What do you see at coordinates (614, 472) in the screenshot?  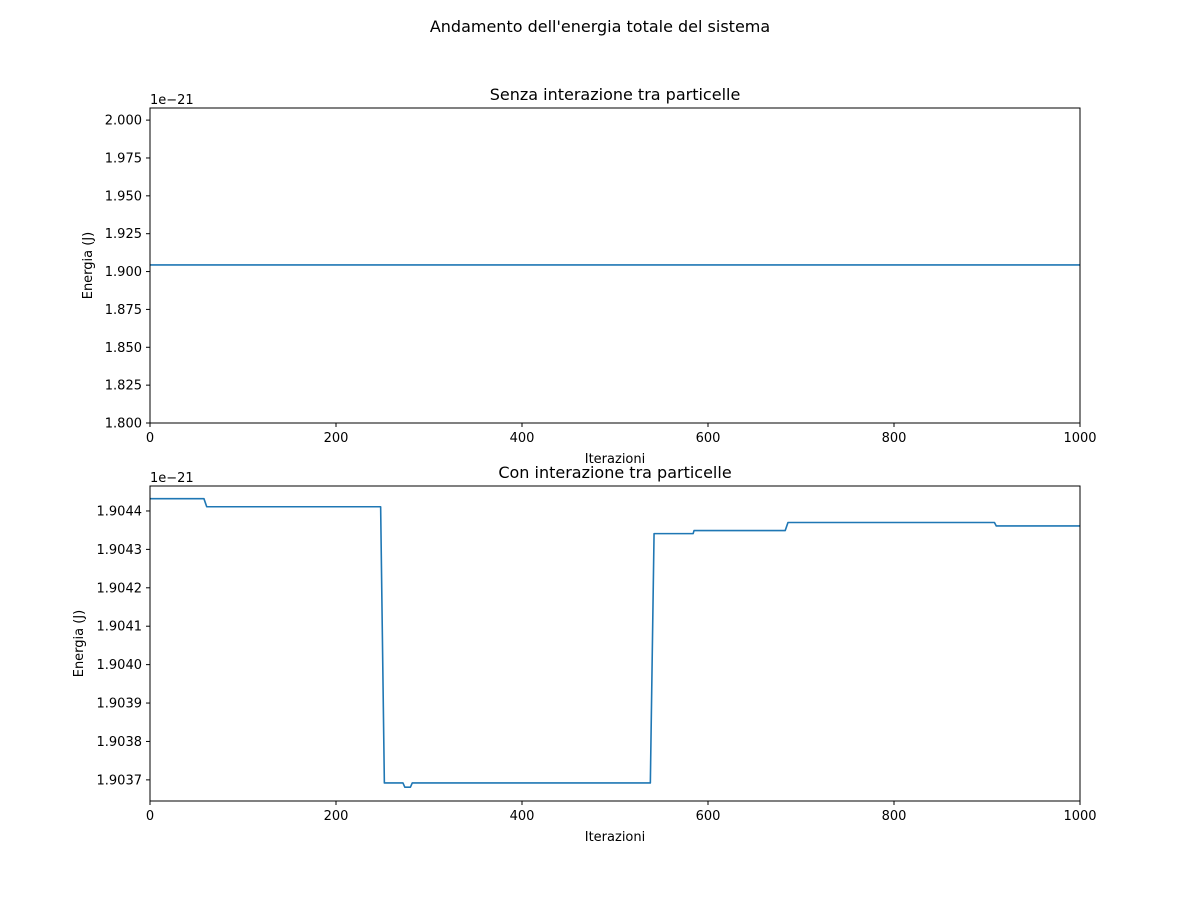 I see `subplot-title: Con interazione tra particelle` at bounding box center [614, 472].